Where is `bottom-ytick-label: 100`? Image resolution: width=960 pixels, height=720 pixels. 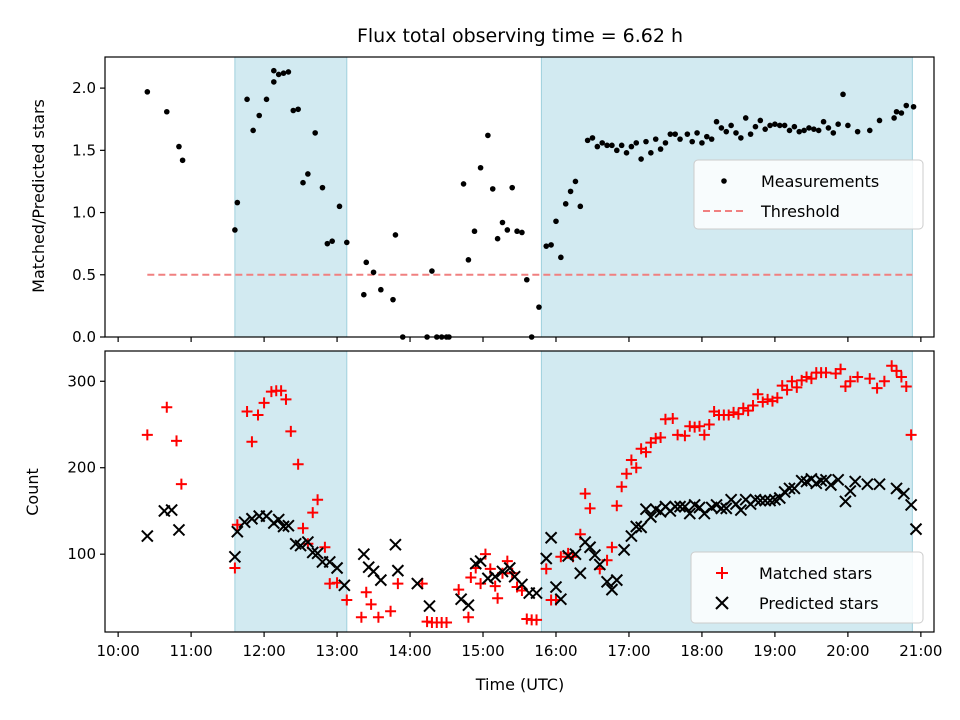 bottom-ytick-label: 100 is located at coordinates (81, 554).